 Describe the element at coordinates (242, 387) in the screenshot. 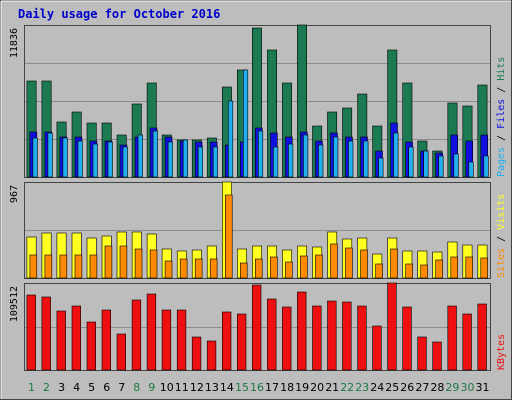

I see `day-tick-label: 15` at that location.